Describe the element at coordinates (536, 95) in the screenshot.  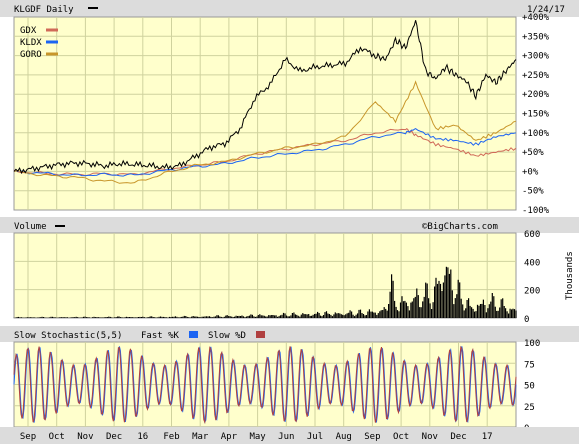
I see `price-tick-label: +200%` at that location.